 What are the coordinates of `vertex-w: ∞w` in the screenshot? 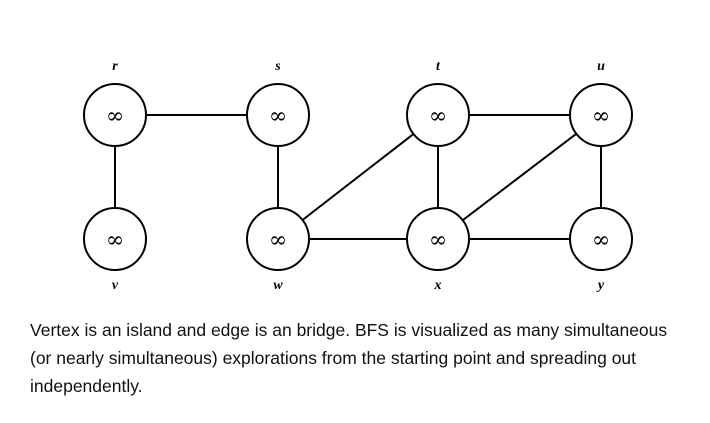 It's located at (278, 250).